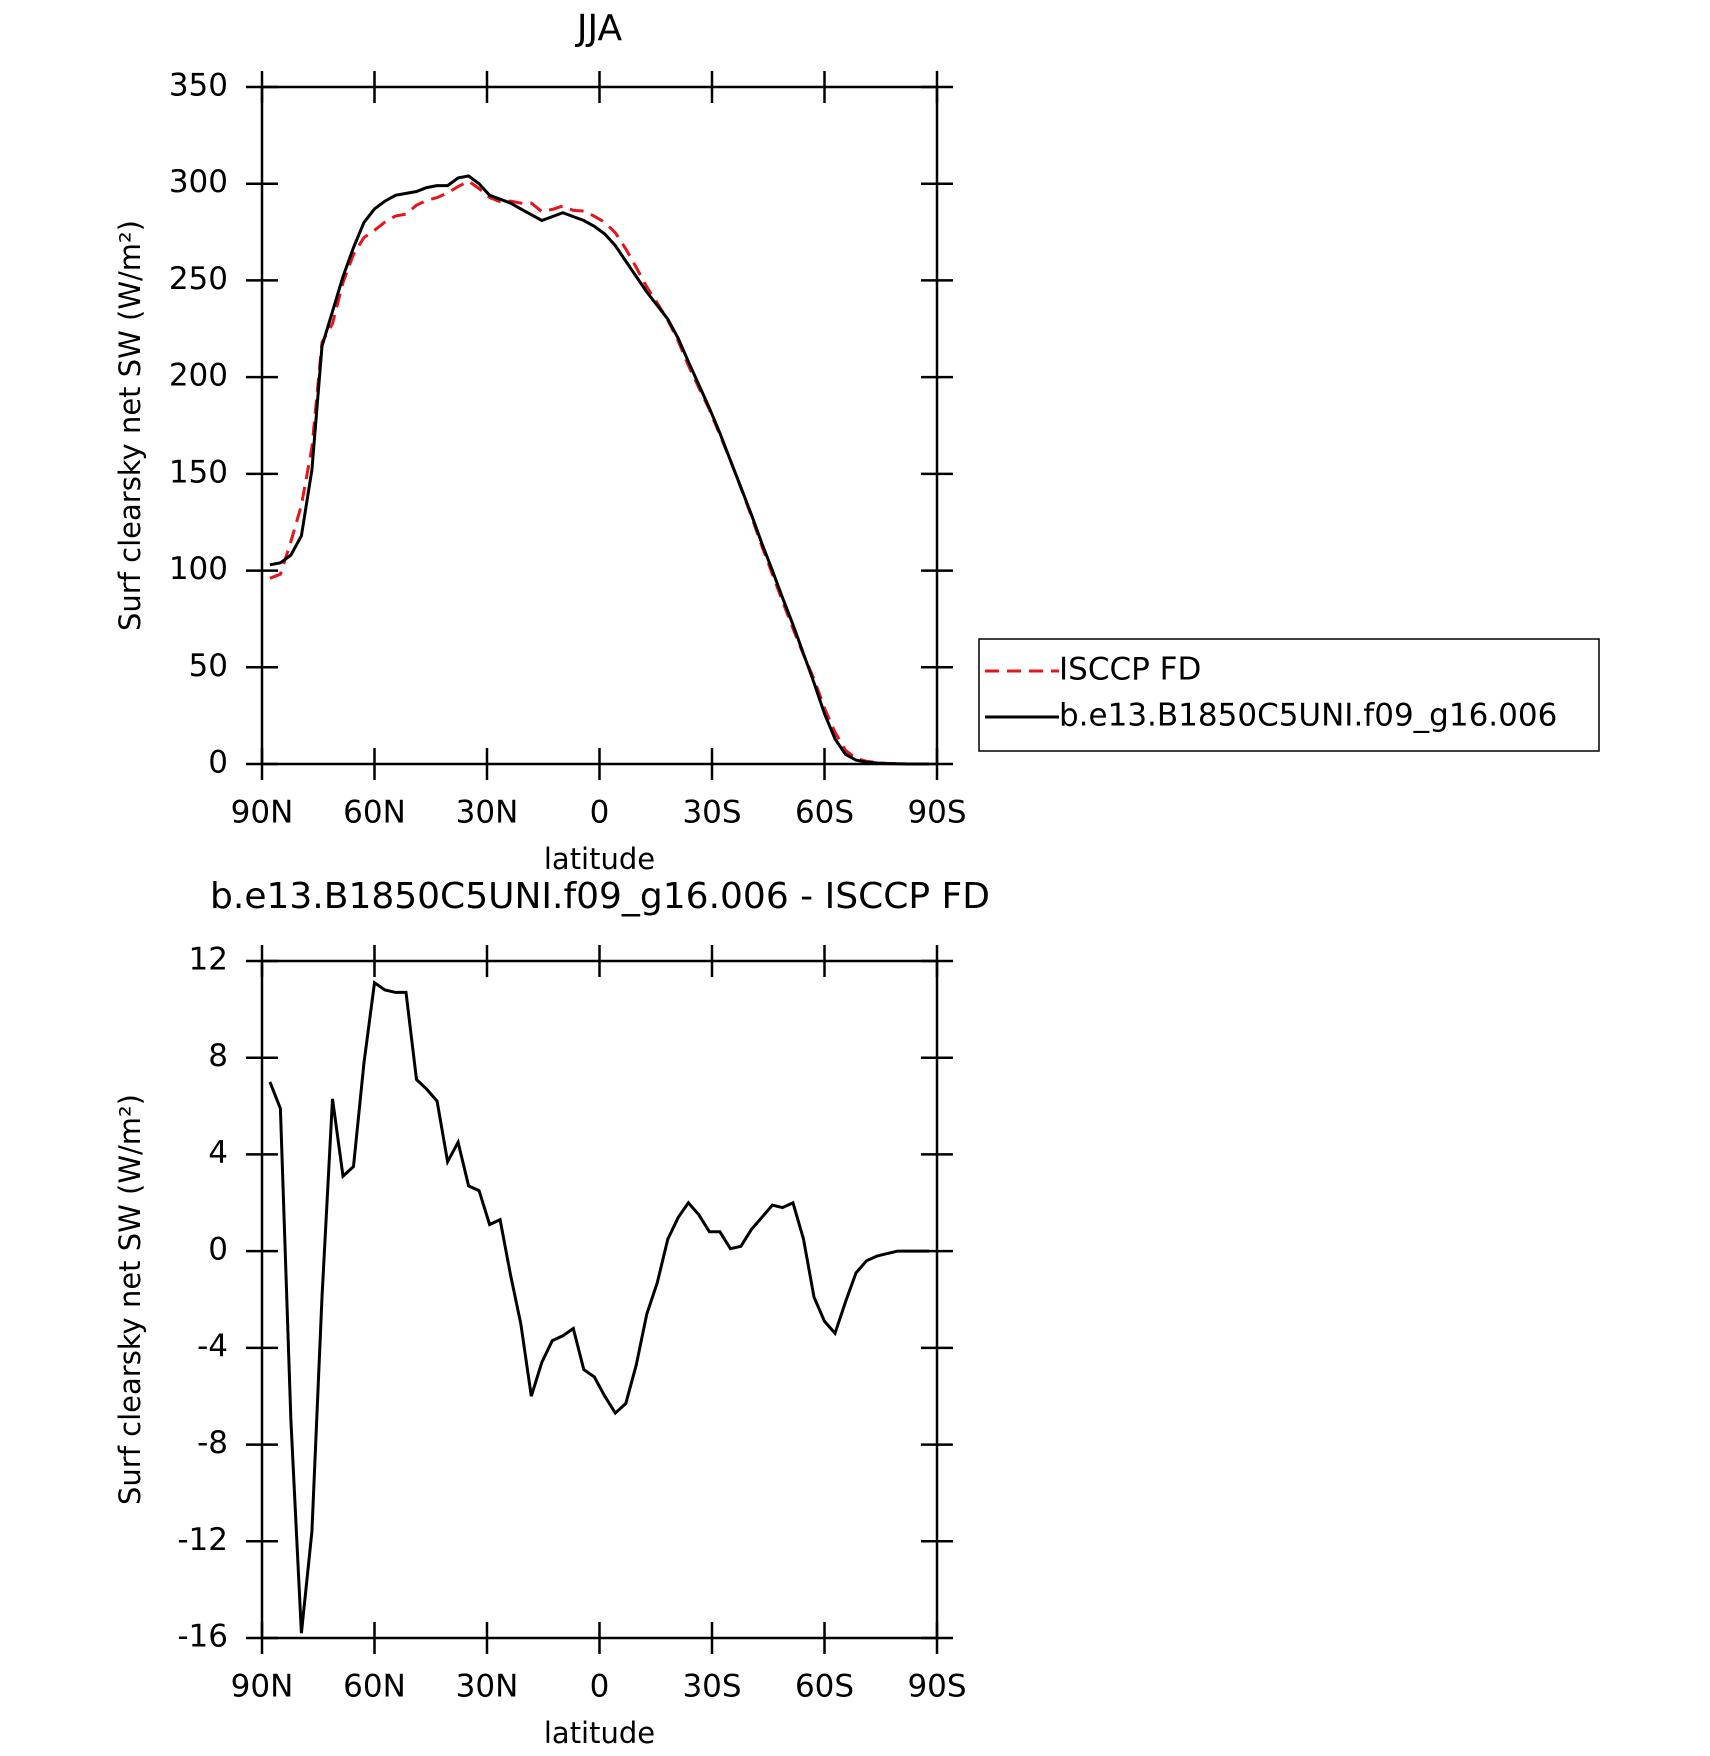 The image size is (1710, 1756). I want to click on y-tick-label: 350, so click(198, 86).